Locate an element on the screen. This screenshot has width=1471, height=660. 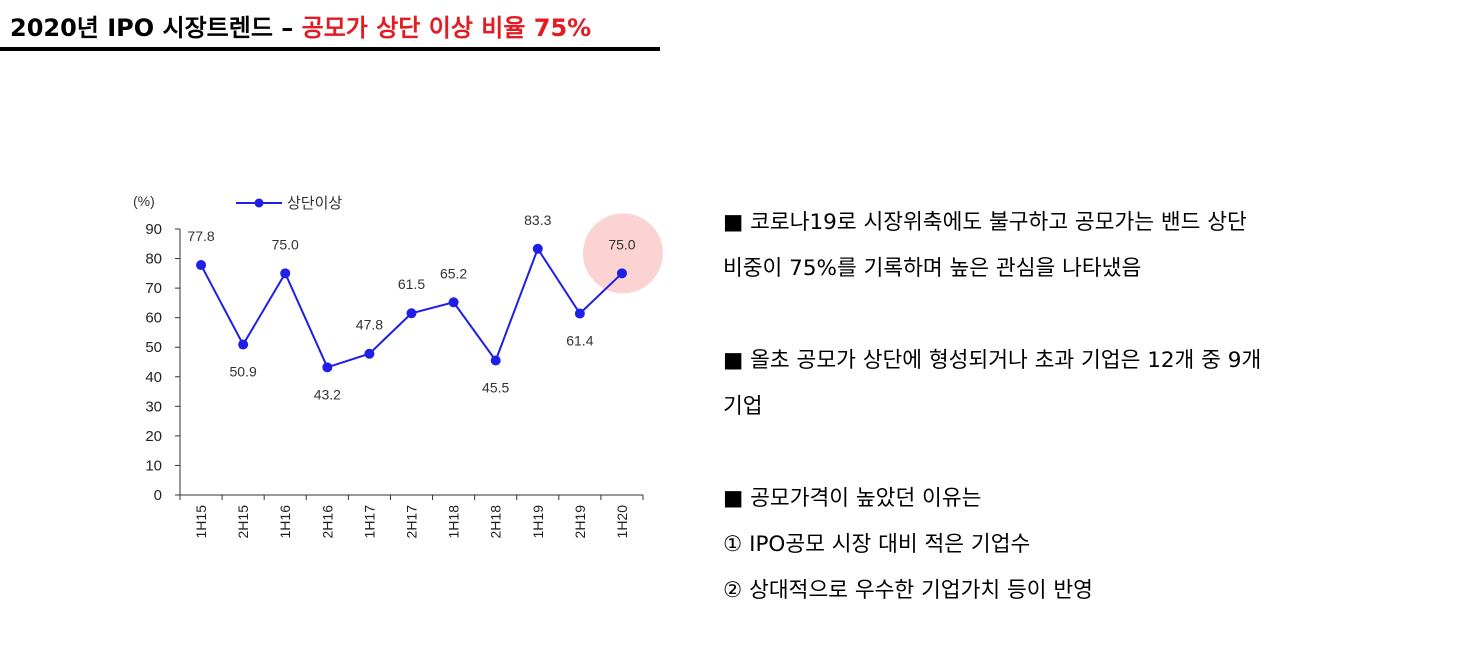
note-line: ■ 코로나19로 시장위축에도 불구하고 공모가는 밴드 상단 is located at coordinates (985, 222).